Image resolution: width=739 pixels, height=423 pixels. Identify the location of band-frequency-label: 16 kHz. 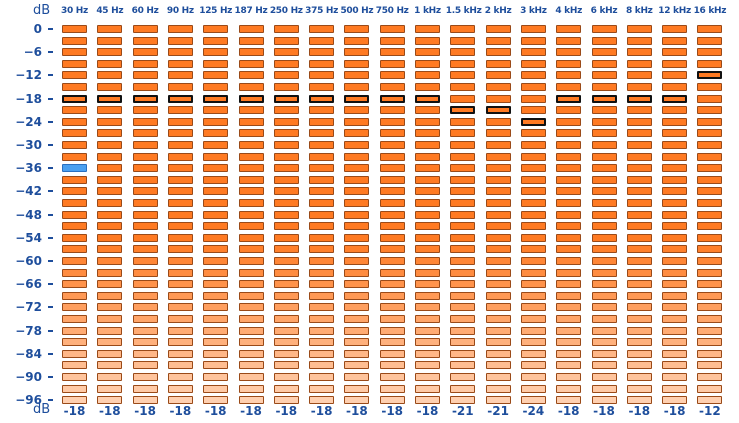
(710, 11).